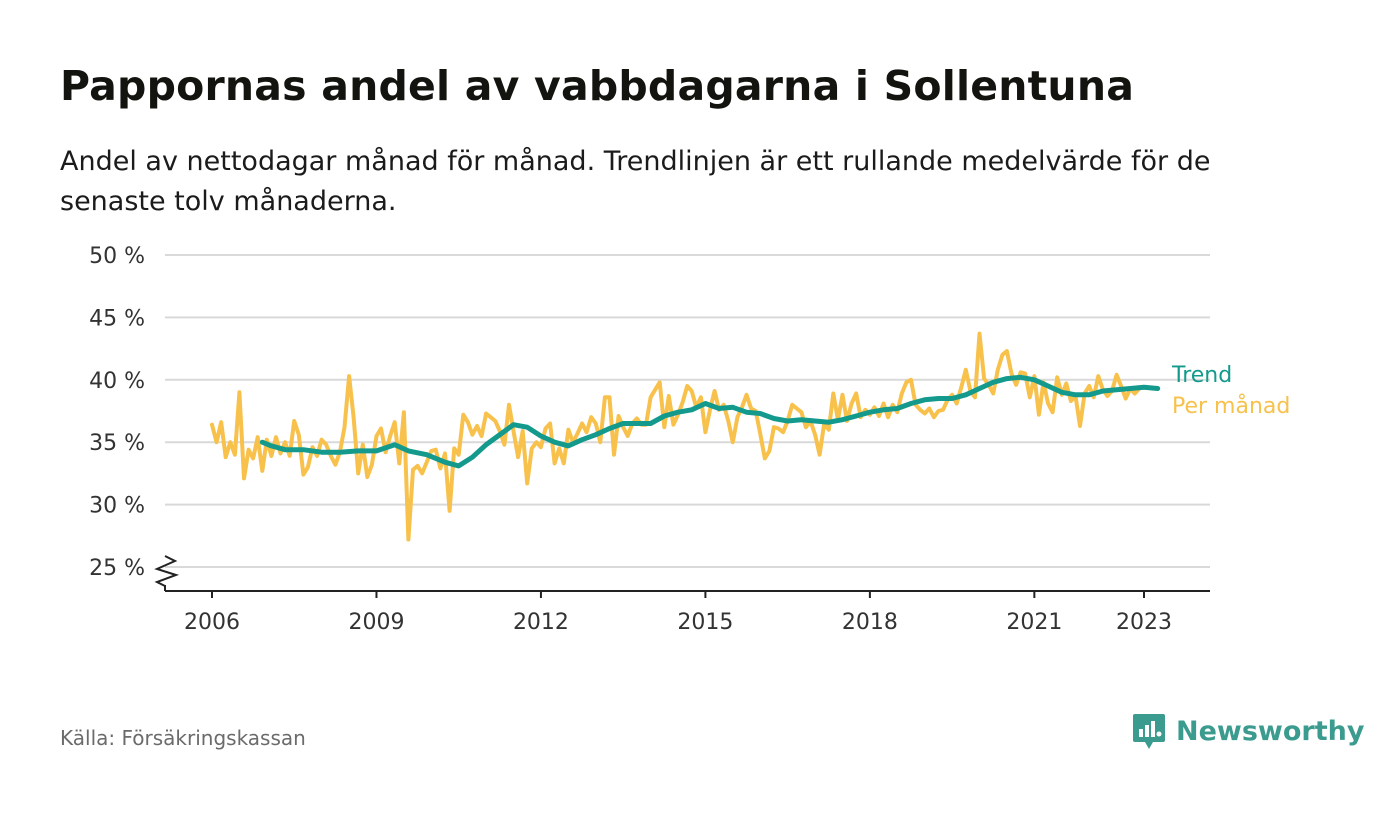 The height and width of the screenshot is (813, 1400). I want to click on x-tick-label: 2018, so click(870, 622).